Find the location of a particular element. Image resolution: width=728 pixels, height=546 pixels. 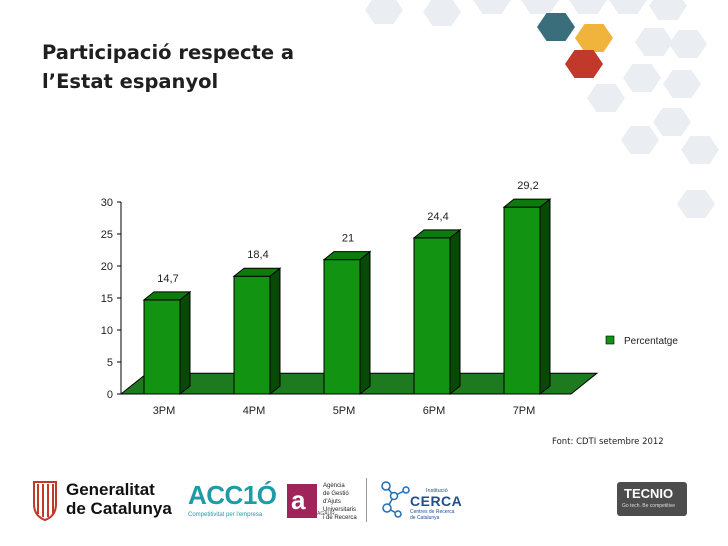

agaur-line-5: i de Recerca is located at coordinates (340, 518).